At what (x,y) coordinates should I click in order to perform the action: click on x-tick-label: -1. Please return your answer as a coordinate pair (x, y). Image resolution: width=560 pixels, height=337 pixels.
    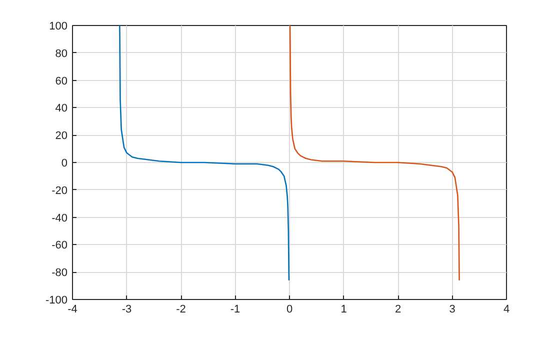
    Looking at the image, I should click on (235, 310).